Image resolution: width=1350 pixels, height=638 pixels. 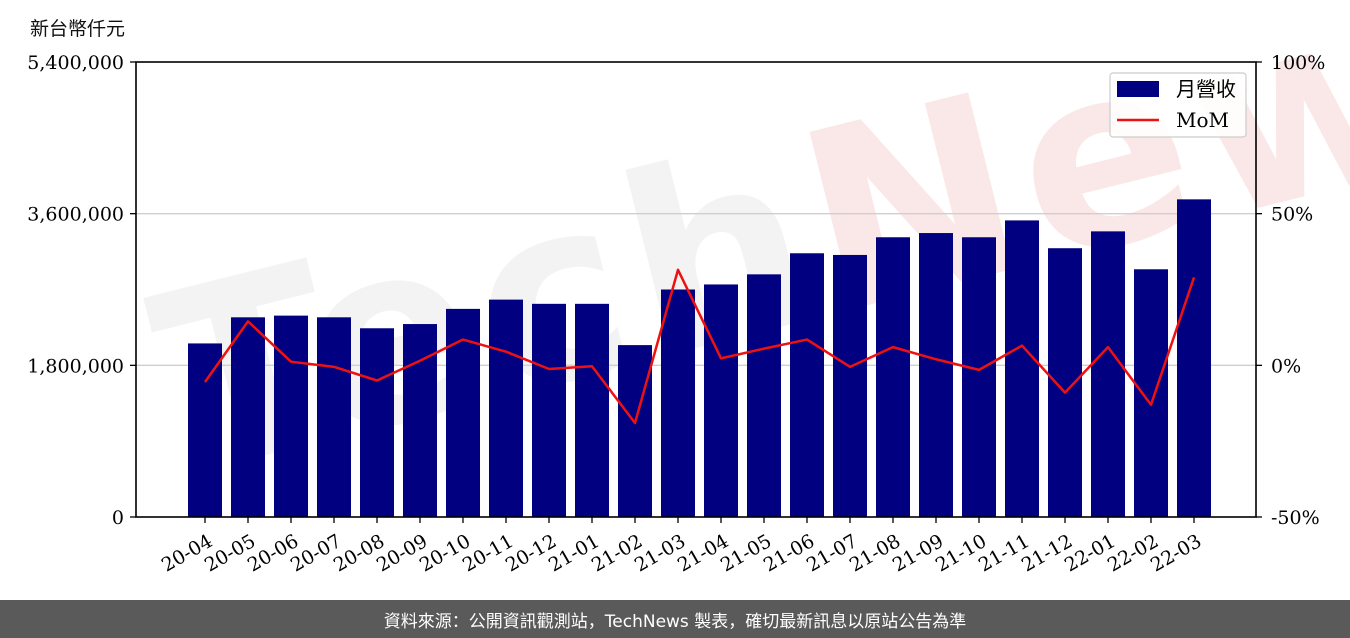 I want to click on source-footer: 資料來源：公開資訊觀測站，TechNews 製表，確切最新訊息以原站公告為準, so click(x=675, y=619).